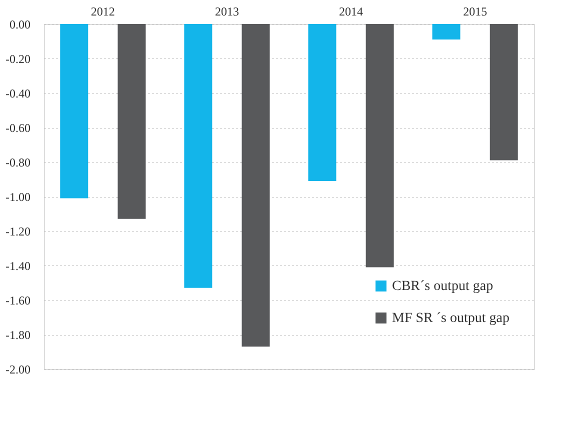 This screenshot has height=439, width=575. I want to click on y-tick-label: -1.40, so click(18, 266).